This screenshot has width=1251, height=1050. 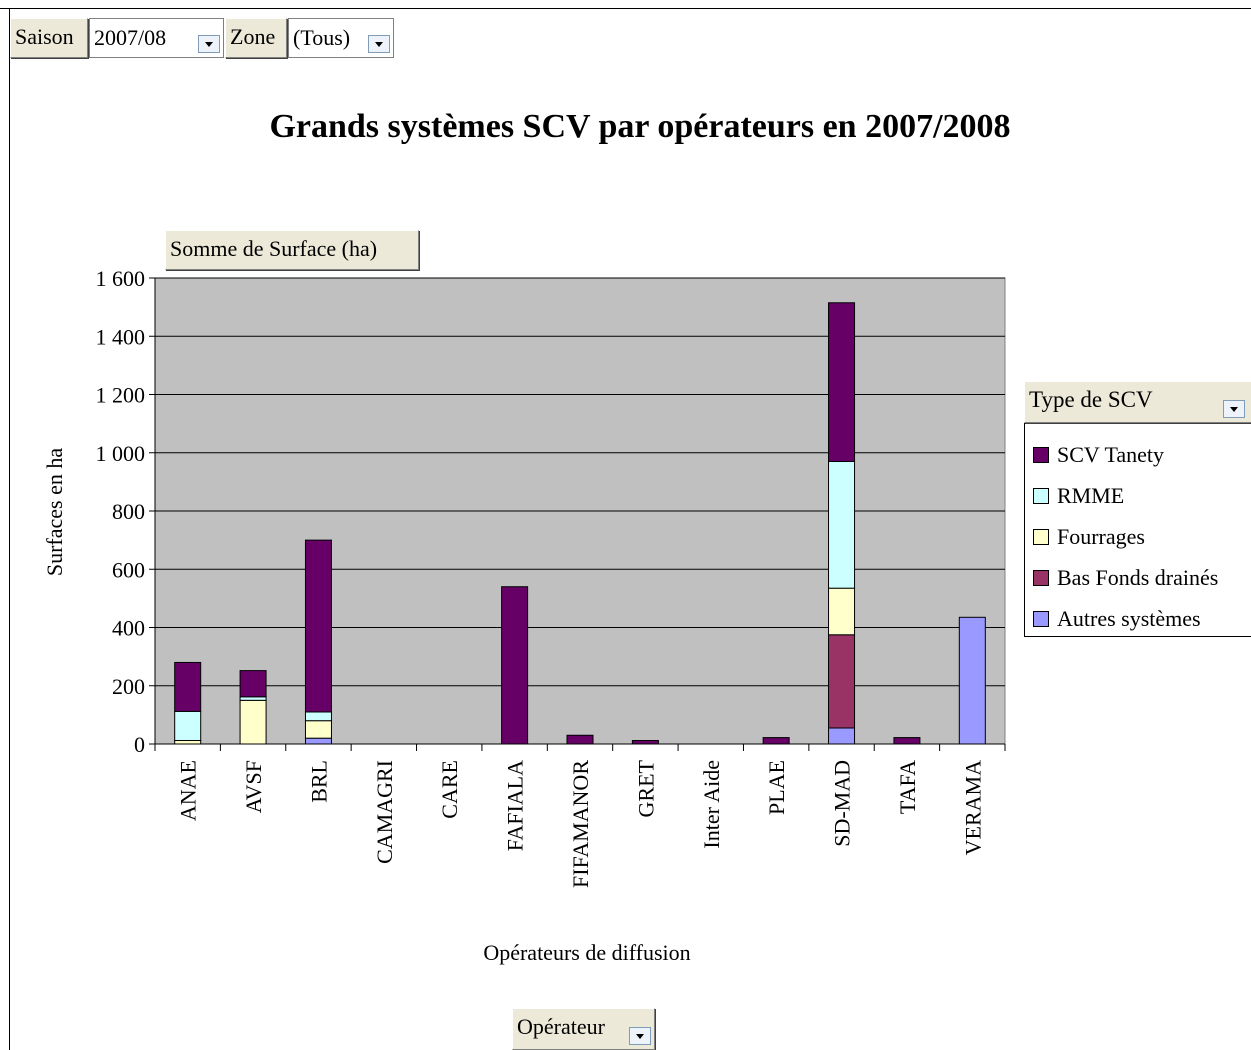 What do you see at coordinates (384, 812) in the screenshot?
I see `x-tick-label: CAMAGRI` at bounding box center [384, 812].